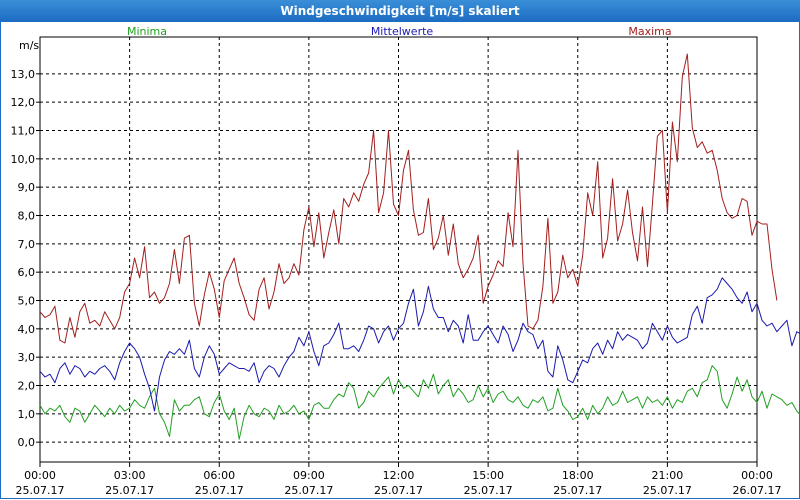  I want to click on legend-mittelwerte: Mittelwerte, so click(402, 31).